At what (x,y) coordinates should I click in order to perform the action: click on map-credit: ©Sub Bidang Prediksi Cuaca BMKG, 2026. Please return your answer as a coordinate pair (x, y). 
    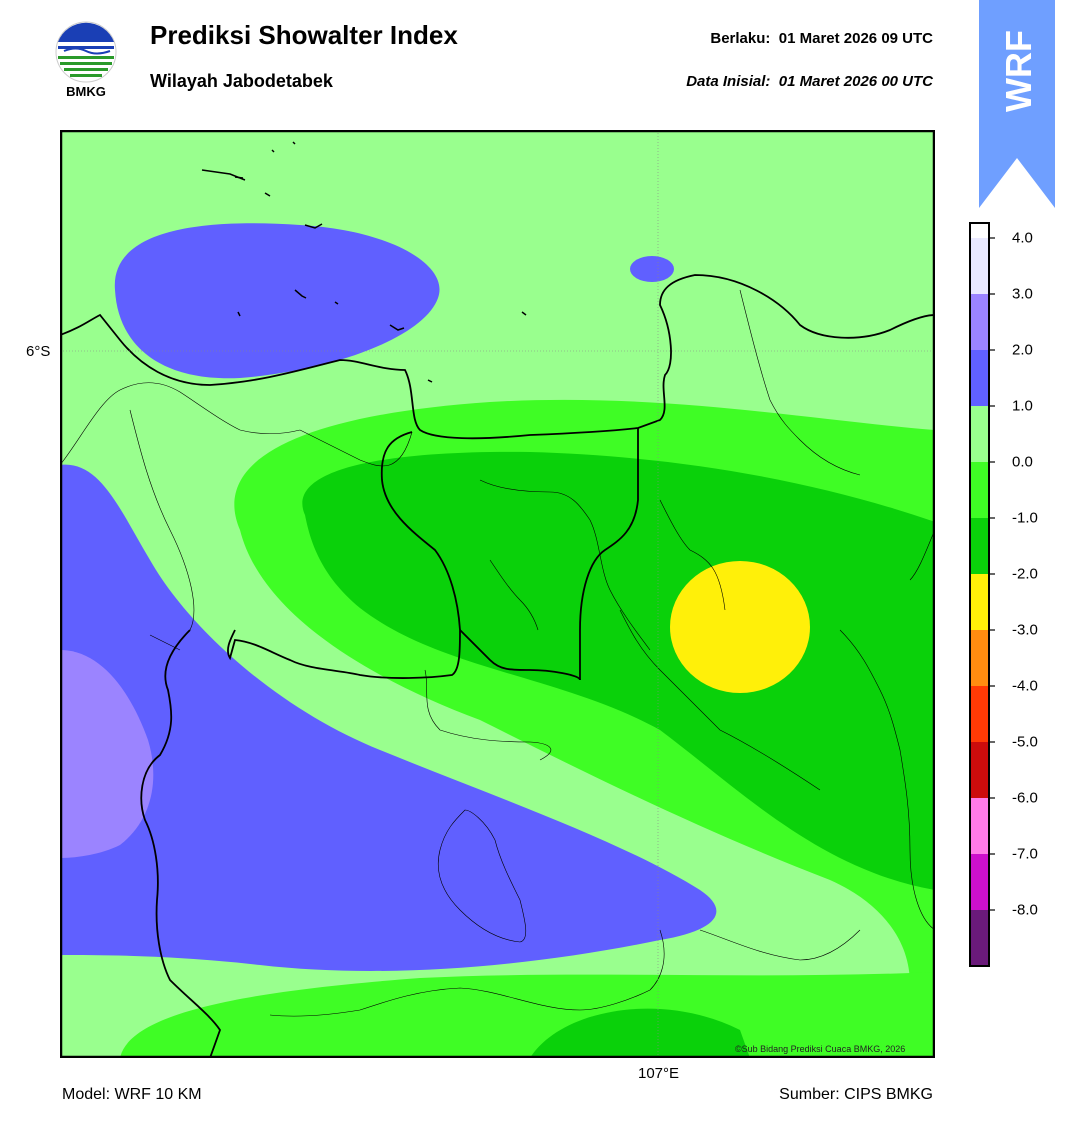
    Looking at the image, I should click on (820, 1049).